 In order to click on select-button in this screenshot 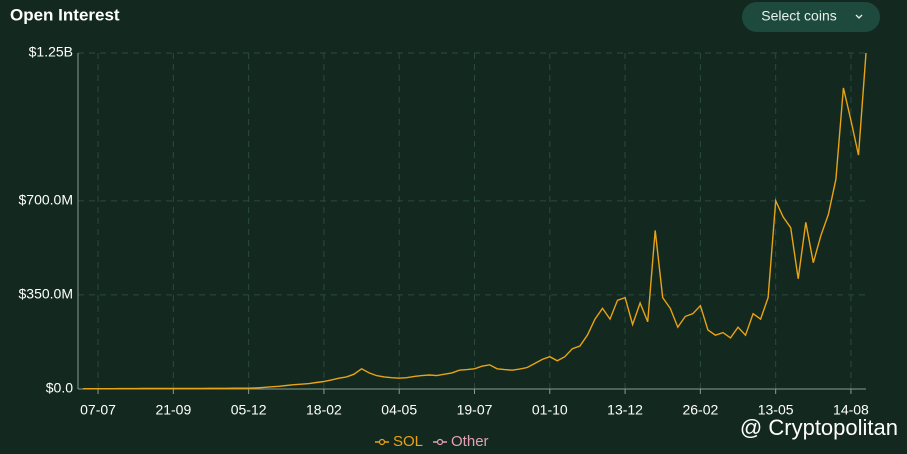, I will do `click(811, 17)`.